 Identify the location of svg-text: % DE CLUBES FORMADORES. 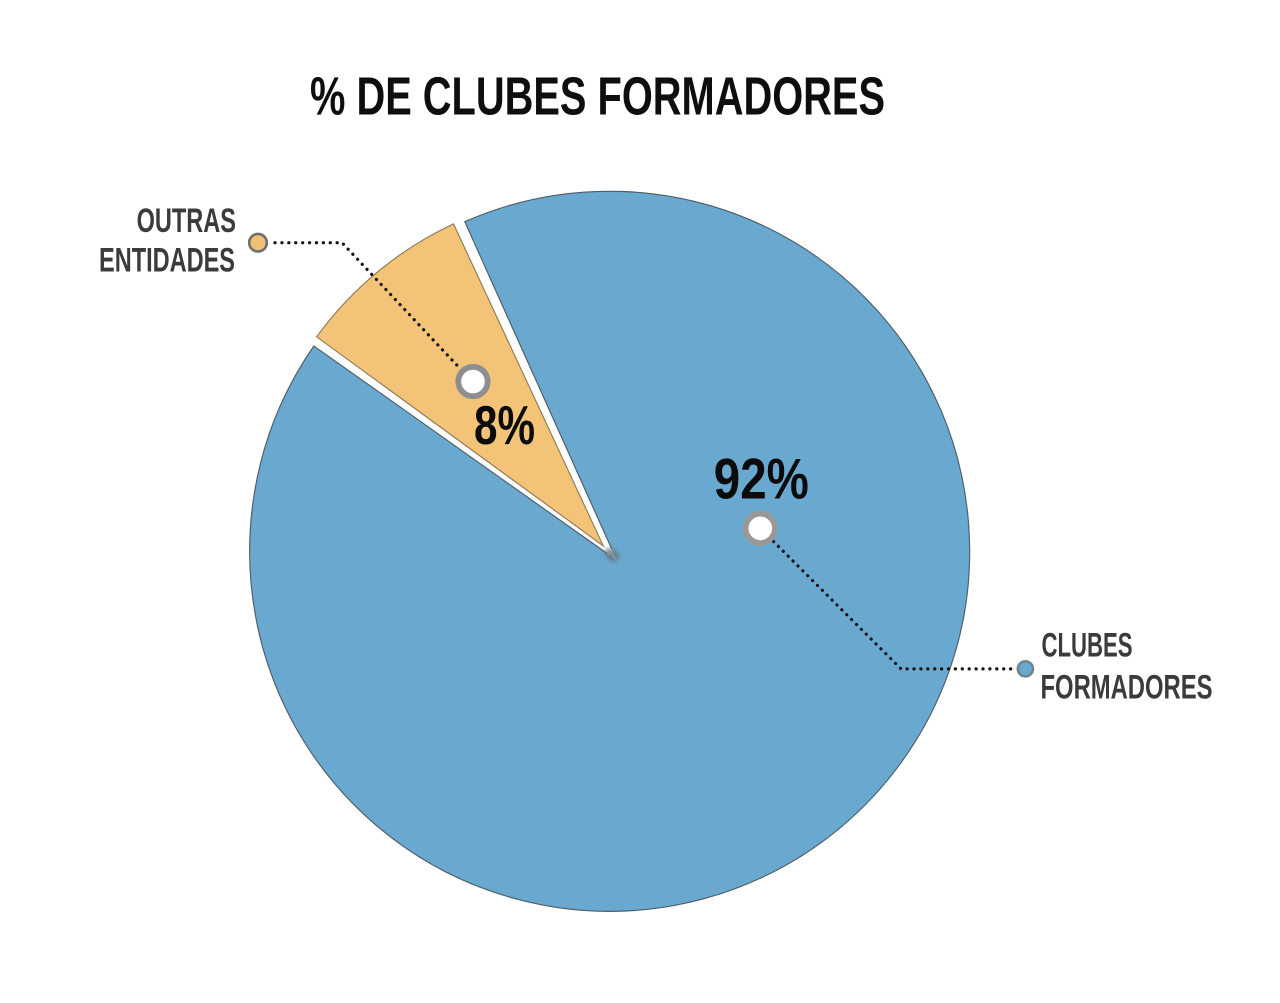
(597, 97).